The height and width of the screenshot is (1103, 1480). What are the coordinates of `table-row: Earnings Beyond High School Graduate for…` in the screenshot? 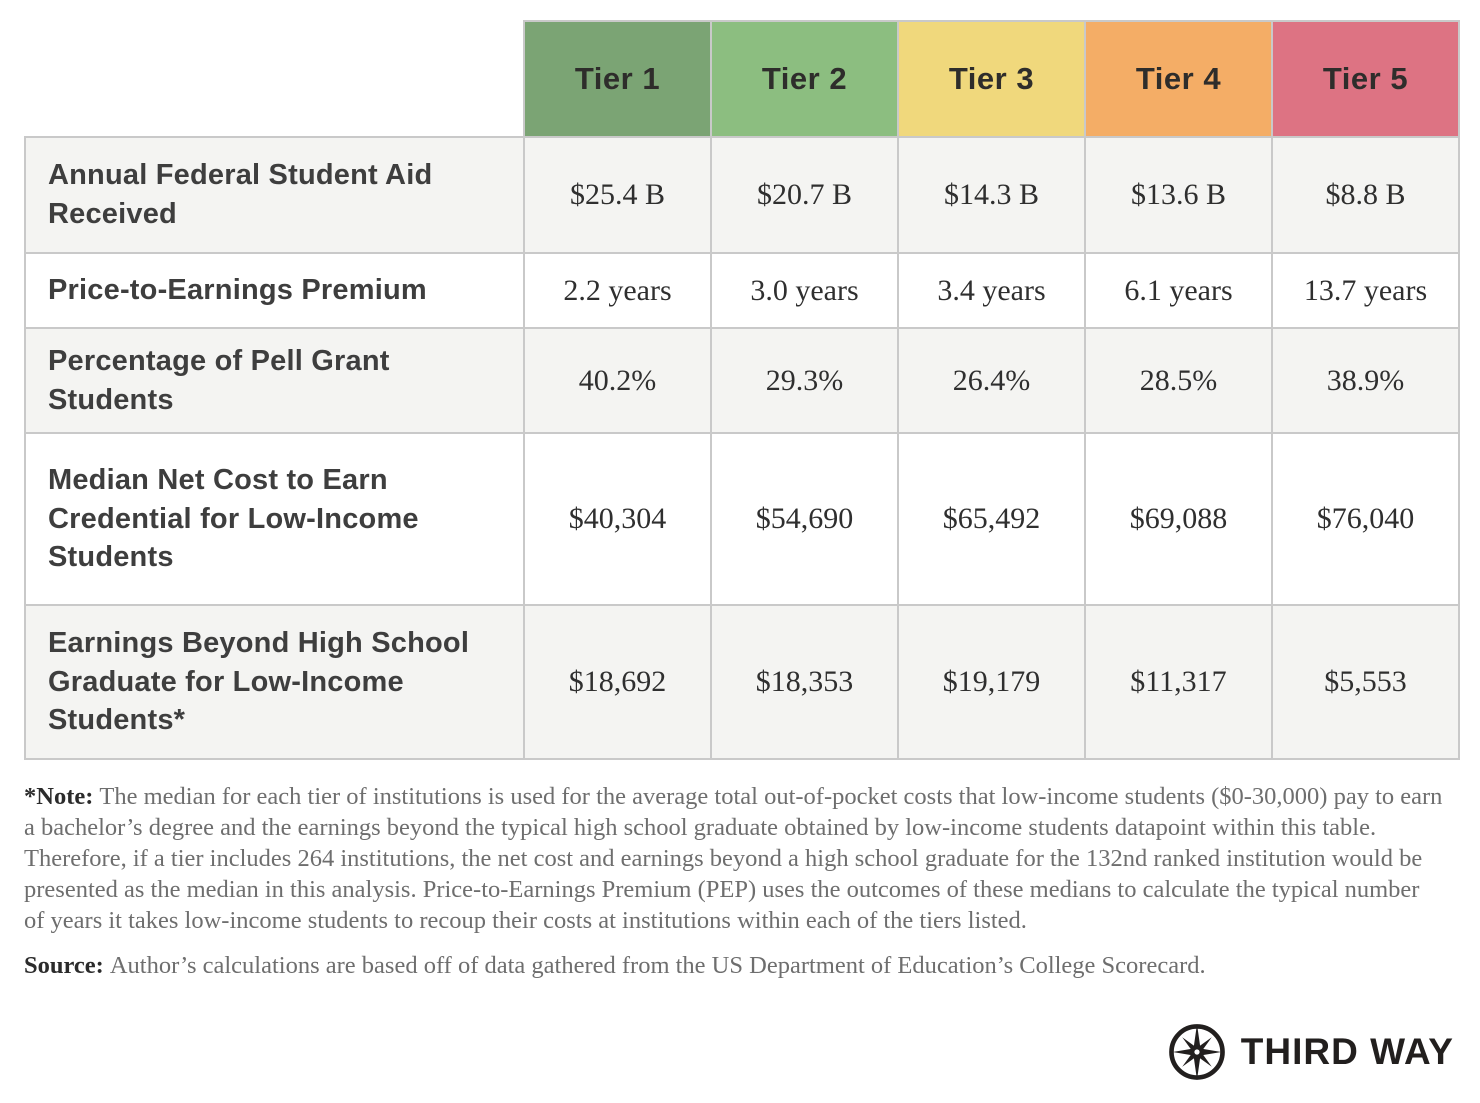 It's located at (742, 682).